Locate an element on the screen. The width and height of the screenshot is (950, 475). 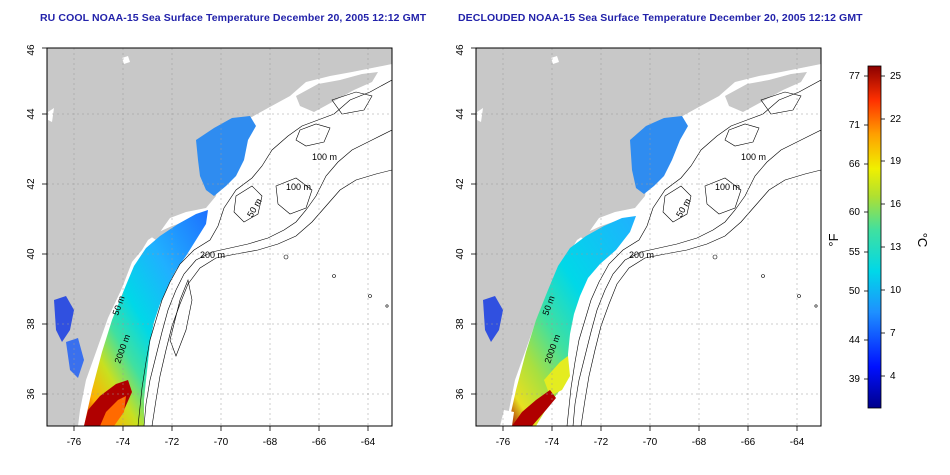
colorbar-f-tick: 44 is located at coordinates (855, 340).